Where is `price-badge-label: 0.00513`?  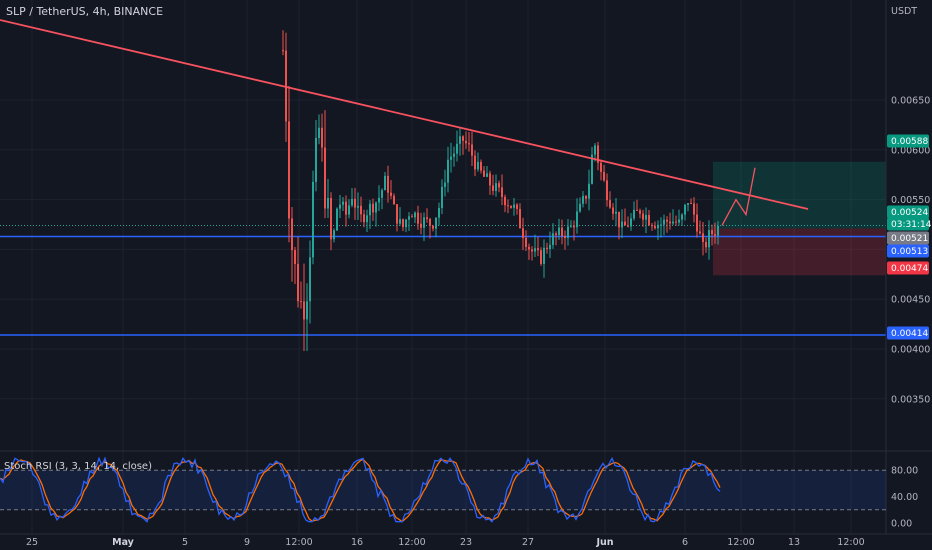
price-badge-label: 0.00513 is located at coordinates (909, 252).